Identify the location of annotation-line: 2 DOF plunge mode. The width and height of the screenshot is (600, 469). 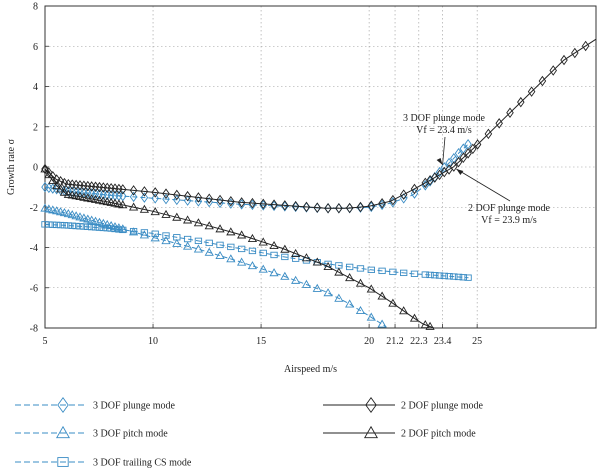
(509, 208).